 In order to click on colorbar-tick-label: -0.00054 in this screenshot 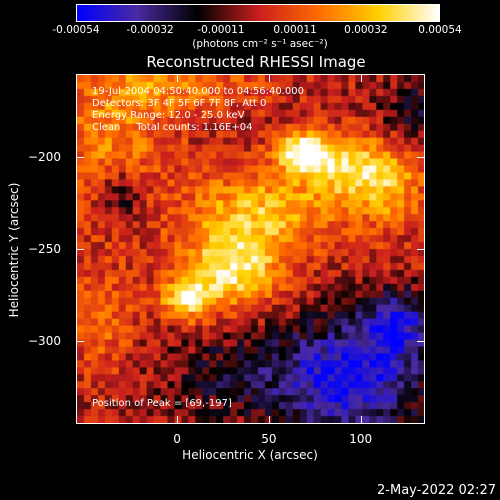, I will do `click(76, 30)`.